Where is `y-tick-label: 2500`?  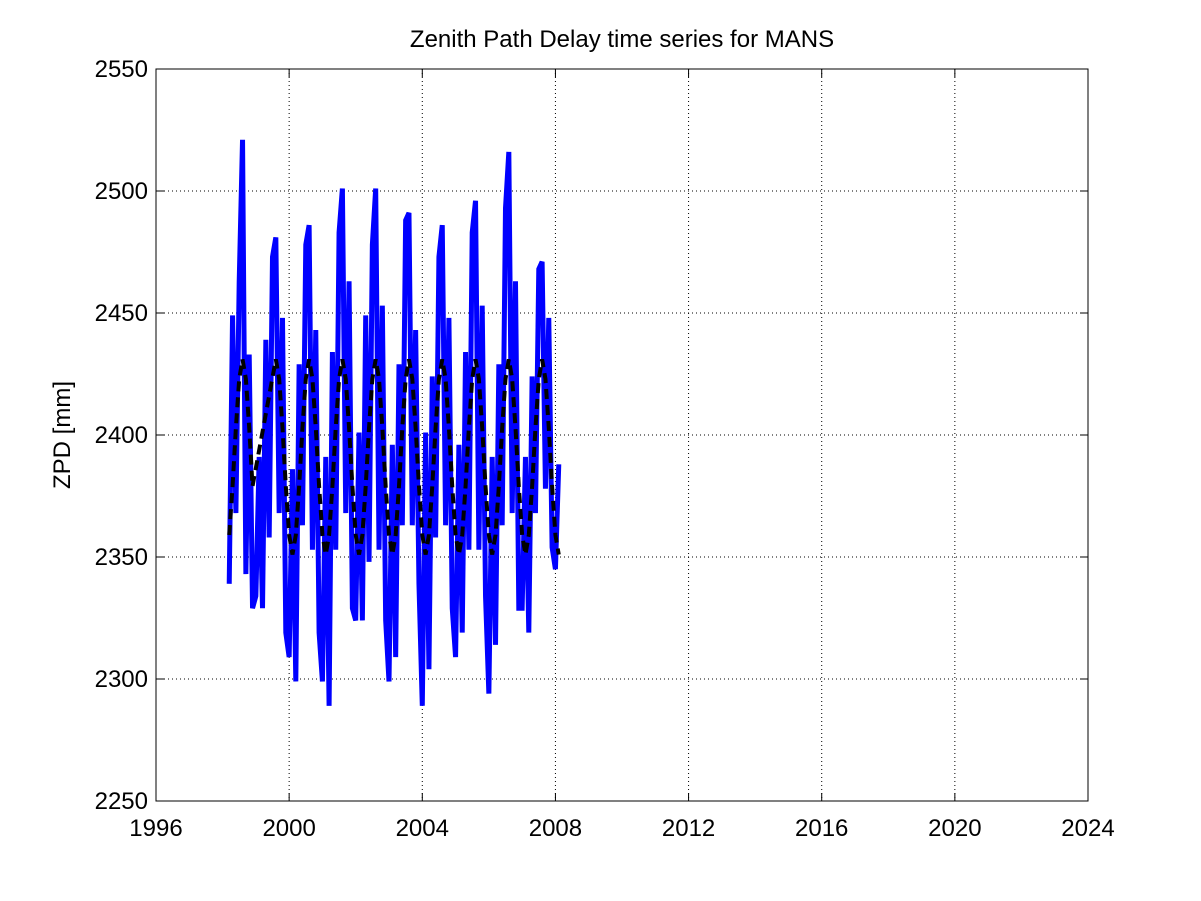
y-tick-label: 2500 is located at coordinates (121, 191).